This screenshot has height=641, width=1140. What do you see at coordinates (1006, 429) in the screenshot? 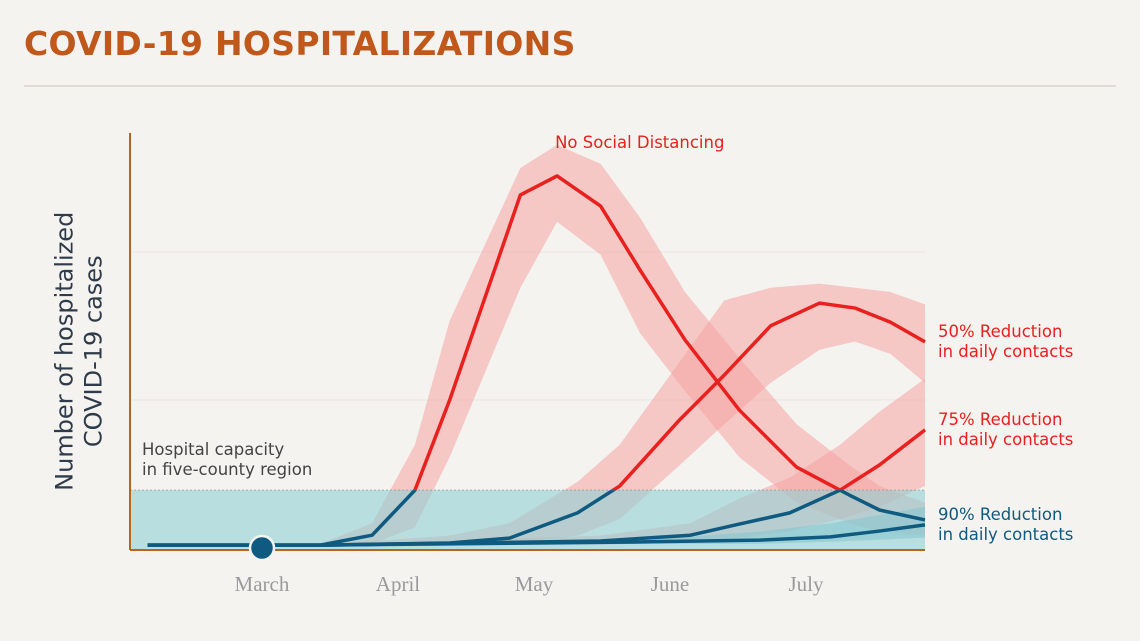
I see `series-label: 75% Reduction in daily contacts` at bounding box center [1006, 429].